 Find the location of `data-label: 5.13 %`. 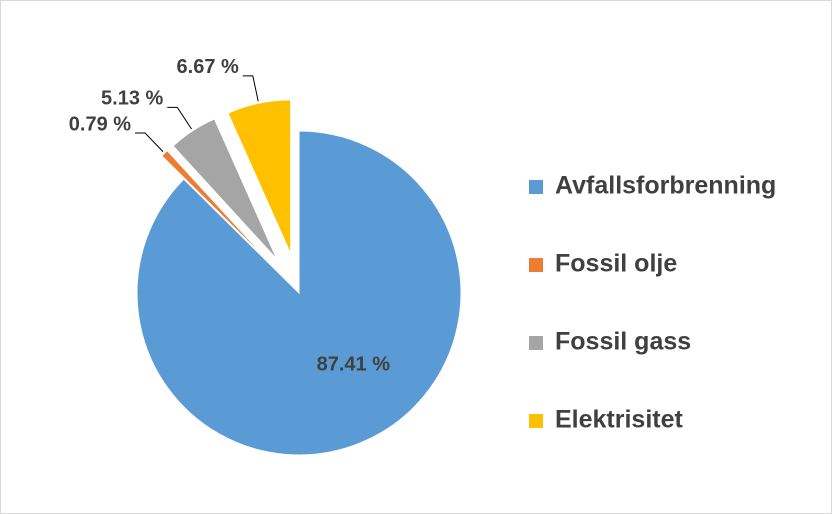

data-label: 5.13 % is located at coordinates (132, 99).